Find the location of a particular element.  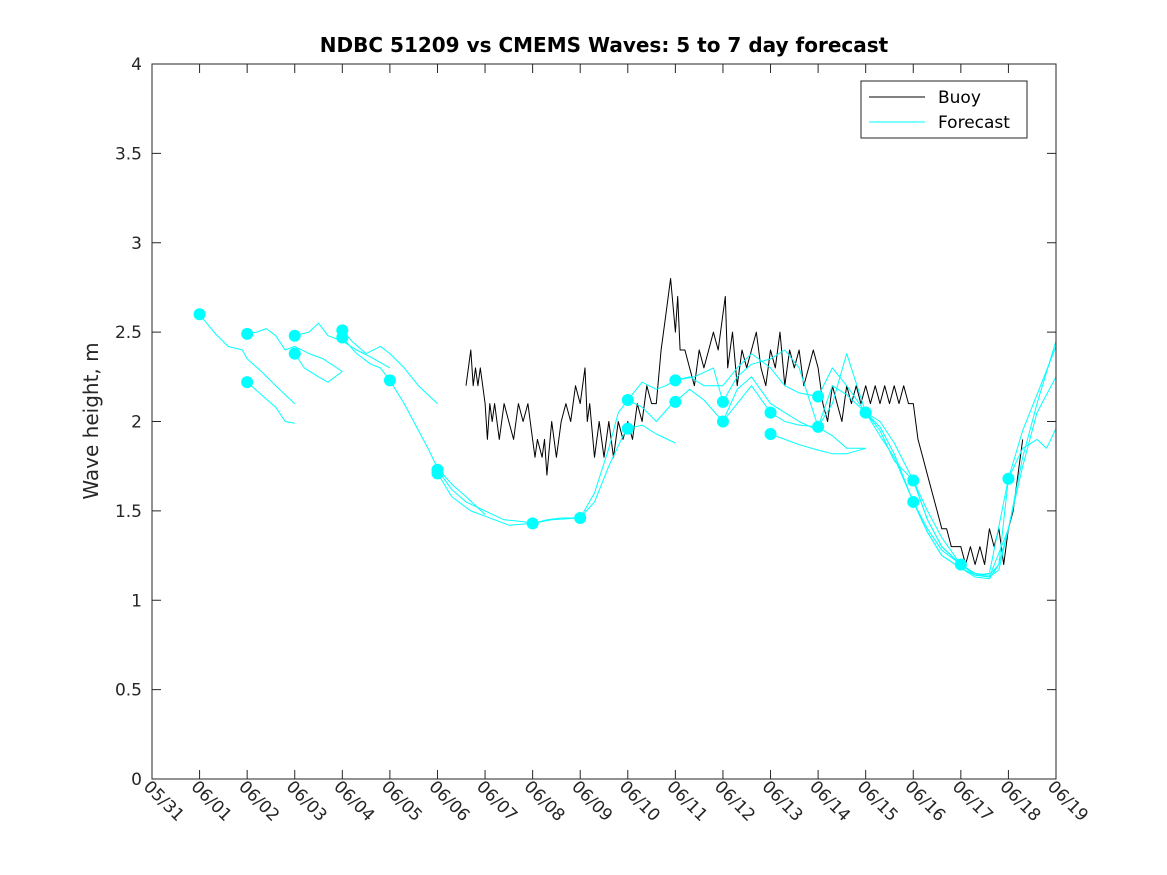

y-tick-label-1: 0.5 is located at coordinates (128, 691).